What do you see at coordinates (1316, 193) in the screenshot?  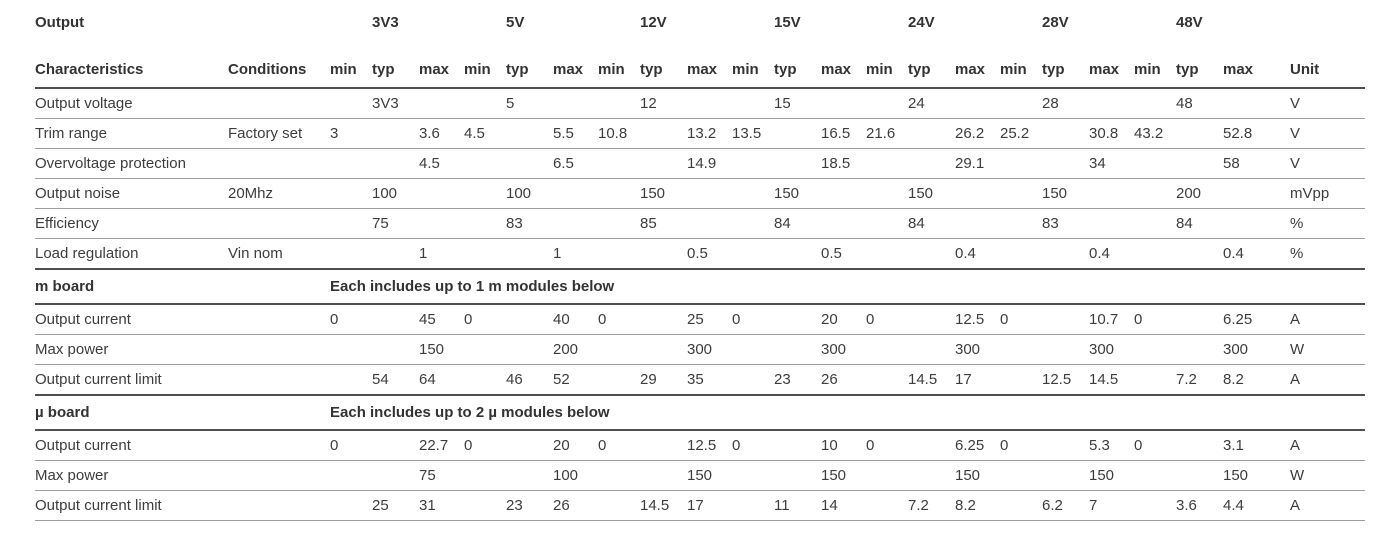 I see `unit-cell: mVpp` at bounding box center [1316, 193].